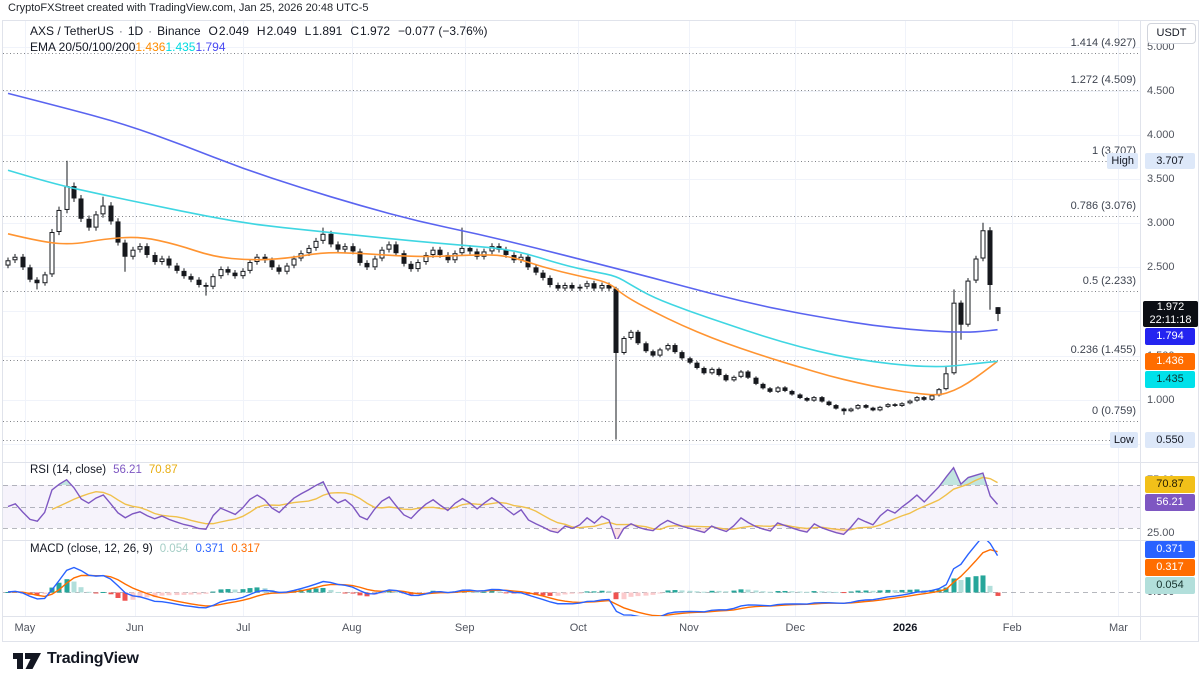  I want to click on ohlc-c: C1.972, so click(370, 31).